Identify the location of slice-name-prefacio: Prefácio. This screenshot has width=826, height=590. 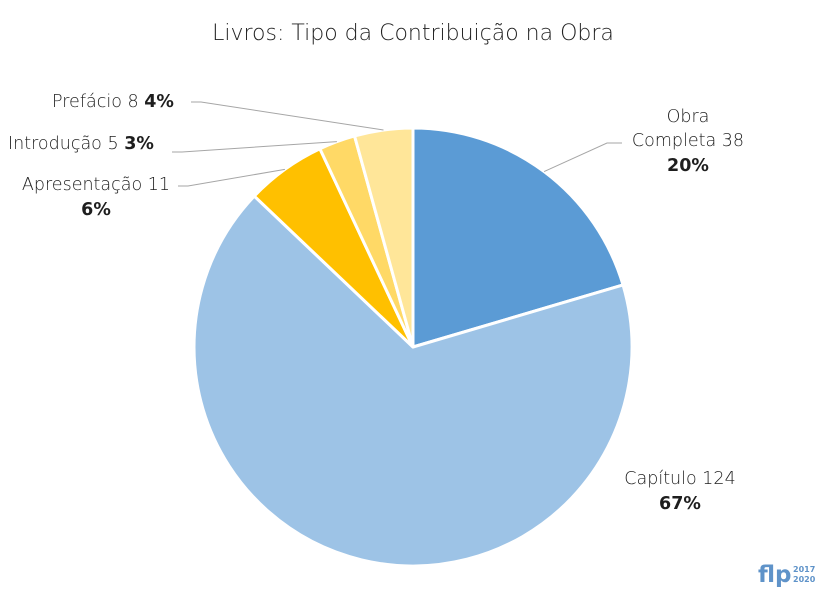
(87, 102).